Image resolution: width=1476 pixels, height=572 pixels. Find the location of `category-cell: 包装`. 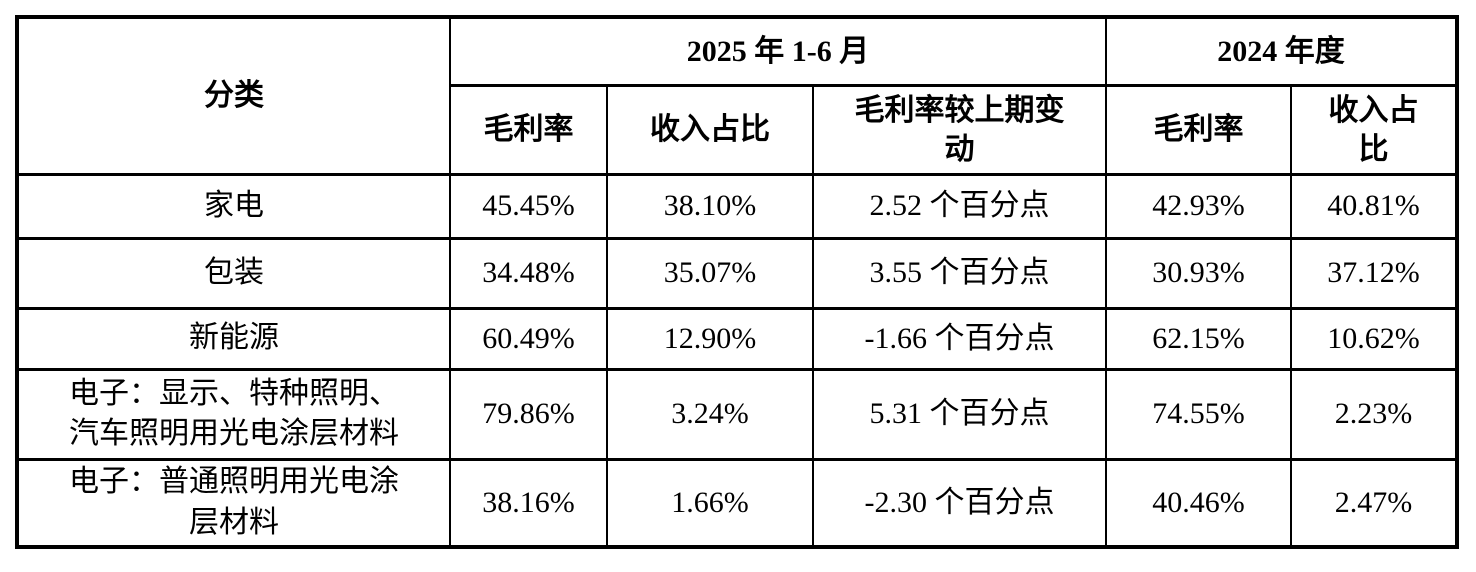

category-cell: 包装 is located at coordinates (233, 273).